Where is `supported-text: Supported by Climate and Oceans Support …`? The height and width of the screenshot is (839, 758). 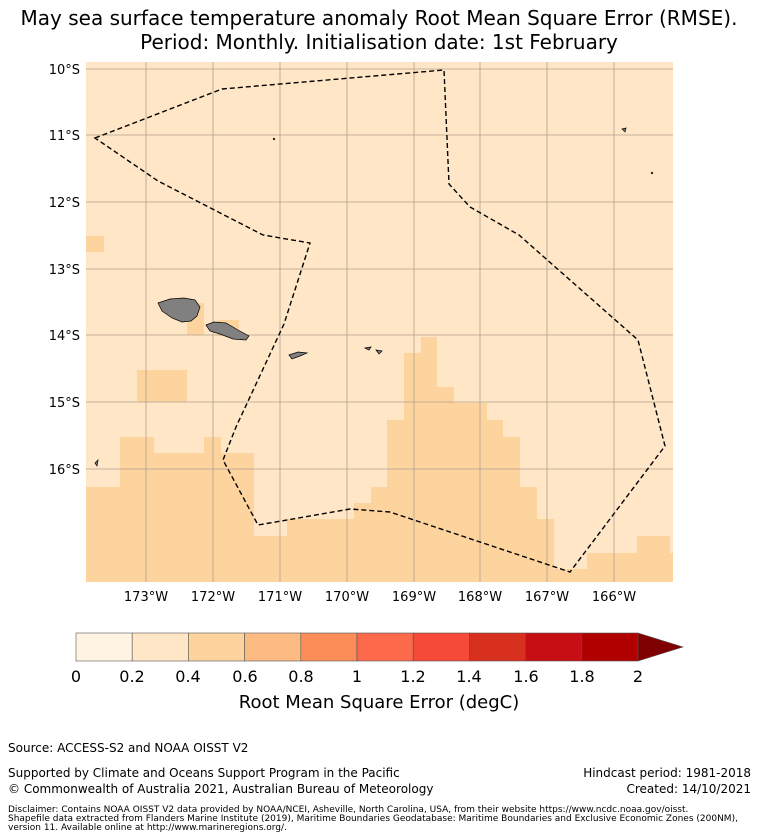 supported-text: Supported by Climate and Oceans Support … is located at coordinates (204, 773).